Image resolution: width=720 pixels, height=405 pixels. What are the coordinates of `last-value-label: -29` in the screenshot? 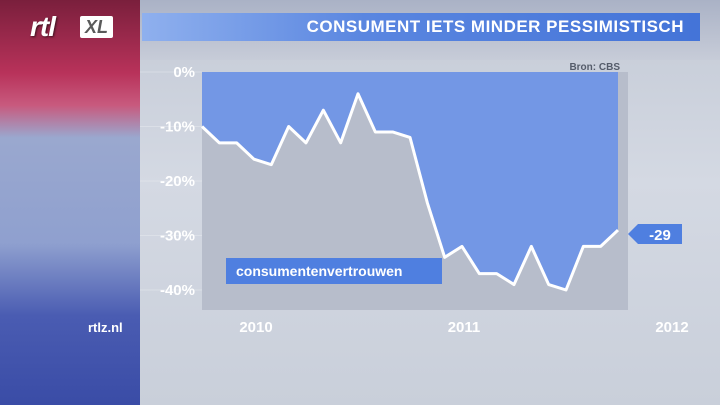 It's located at (660, 235).